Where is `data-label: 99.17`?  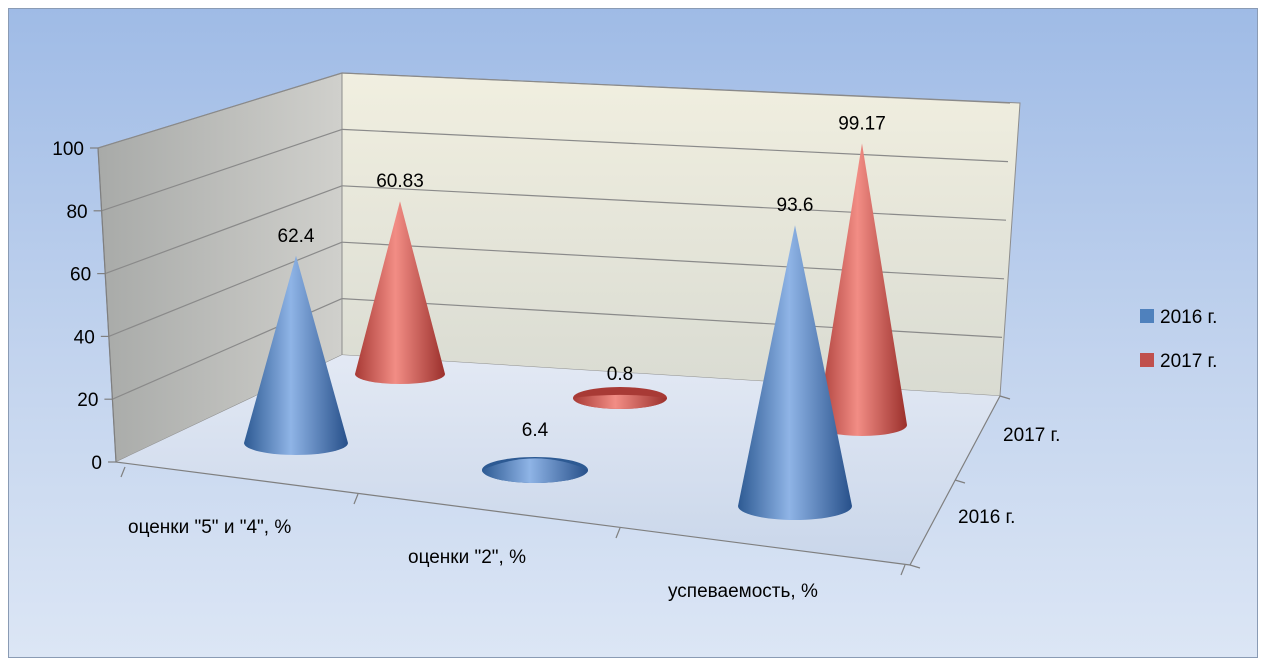
data-label: 99.17 is located at coordinates (862, 123).